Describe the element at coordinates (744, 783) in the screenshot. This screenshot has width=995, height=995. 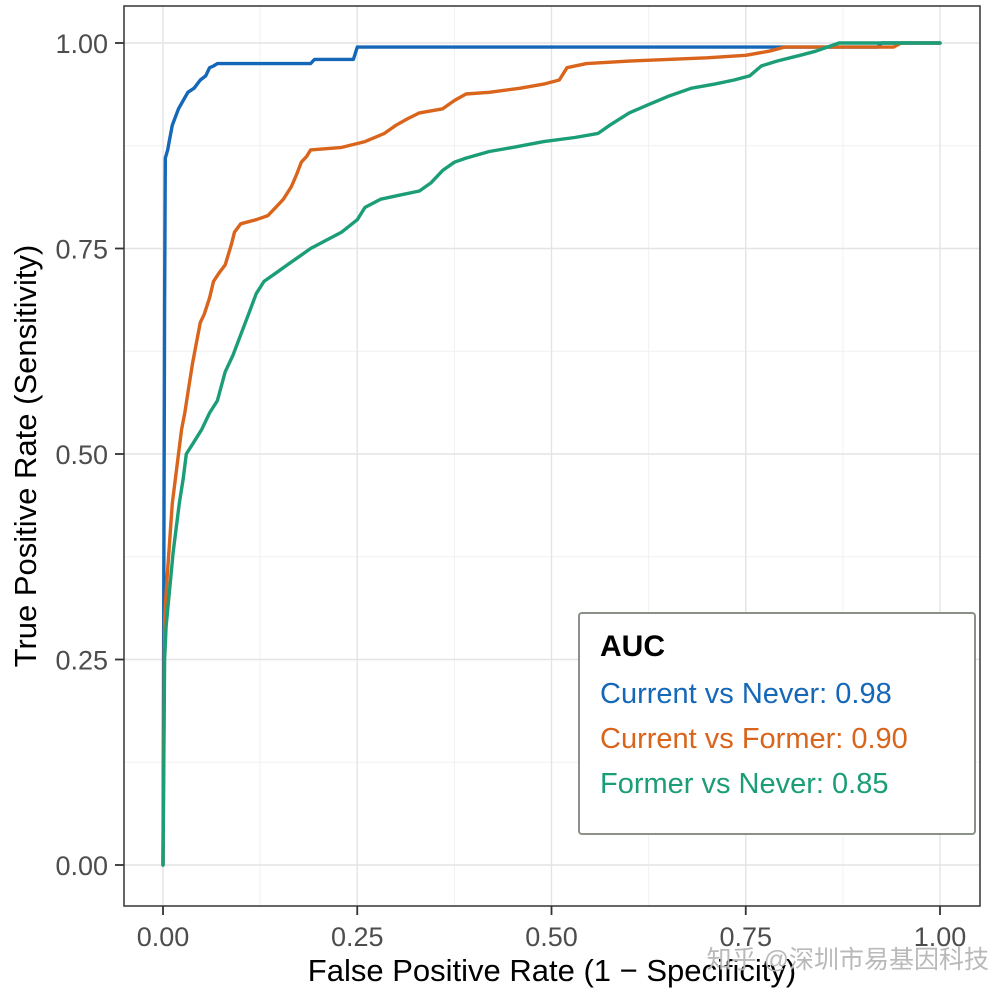
I see `legend-entry: Former vs Never: 0.85` at that location.